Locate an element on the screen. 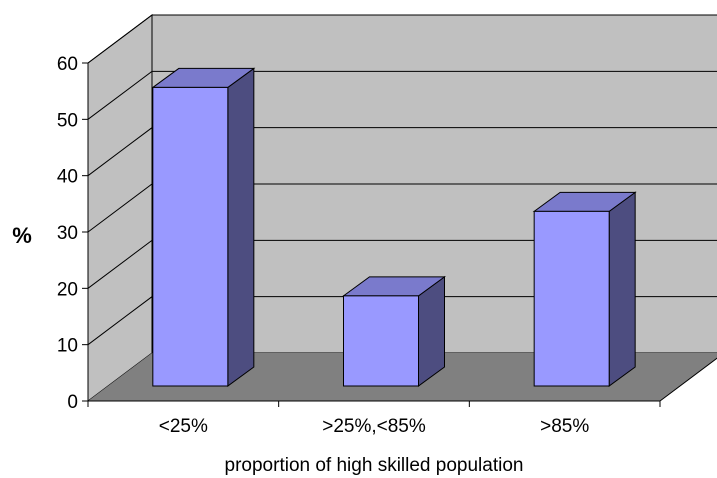 This screenshot has height=478, width=717. y-tick-label: 0 is located at coordinates (72, 402).